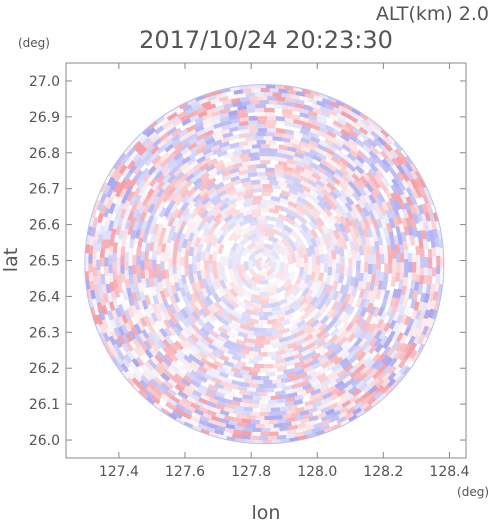 Image resolution: width=491 pixels, height=521 pixels. What do you see at coordinates (44, 154) in the screenshot?
I see `y-tick-label: 26.8` at bounding box center [44, 154].